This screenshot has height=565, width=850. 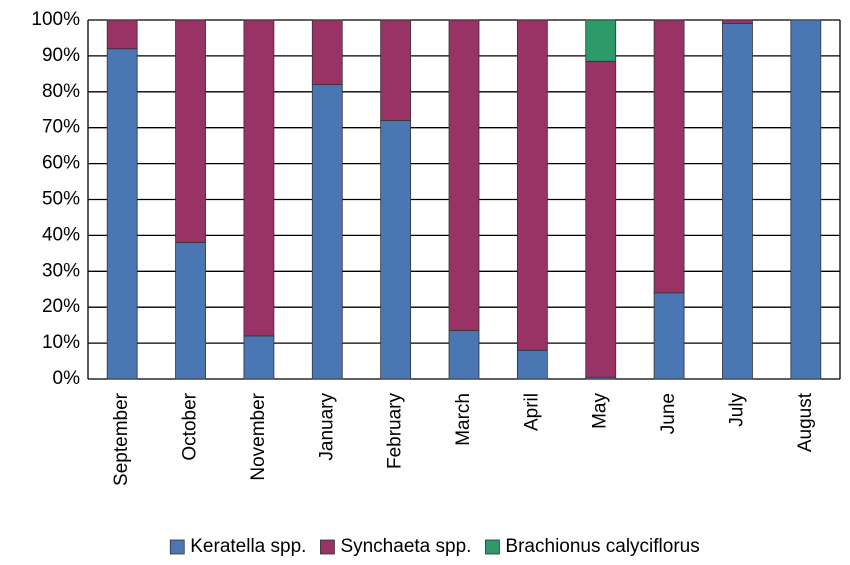 What do you see at coordinates (668, 413) in the screenshot?
I see `x-tick-label: June` at bounding box center [668, 413].